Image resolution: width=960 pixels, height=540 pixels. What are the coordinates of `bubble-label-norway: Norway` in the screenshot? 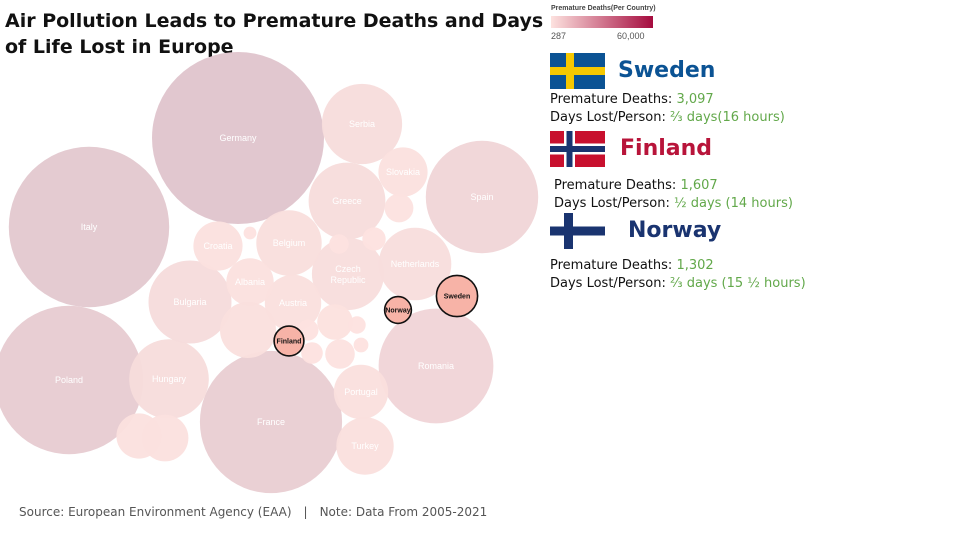 It's located at (397, 310).